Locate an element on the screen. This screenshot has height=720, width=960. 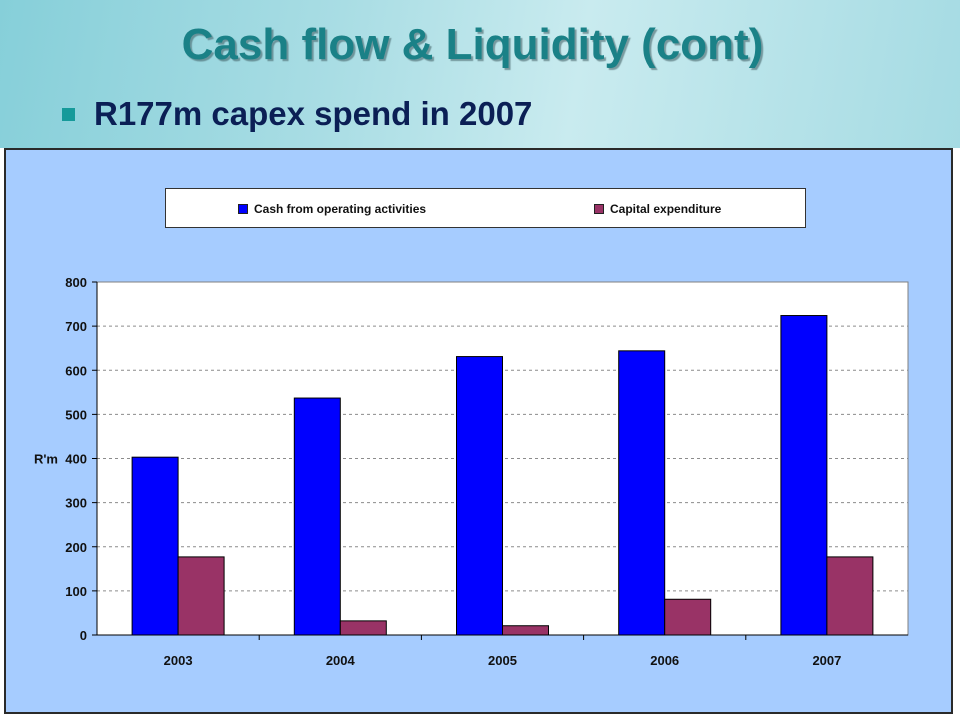
x-tick-label: 2005 is located at coordinates (502, 660).